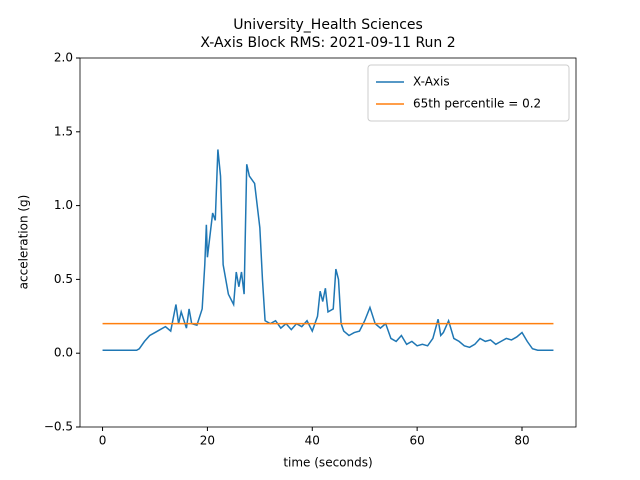 Image resolution: width=640 pixels, height=480 pixels. Describe the element at coordinates (431, 82) in the screenshot. I see `legend-label: X-Axis` at that location.